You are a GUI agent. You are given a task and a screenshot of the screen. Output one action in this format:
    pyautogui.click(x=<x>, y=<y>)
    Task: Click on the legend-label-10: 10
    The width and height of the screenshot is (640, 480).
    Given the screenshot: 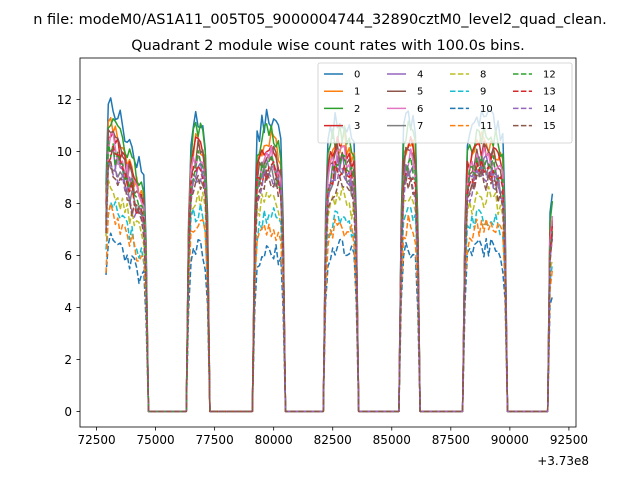 What is the action you would take?
    pyautogui.click(x=486, y=109)
    